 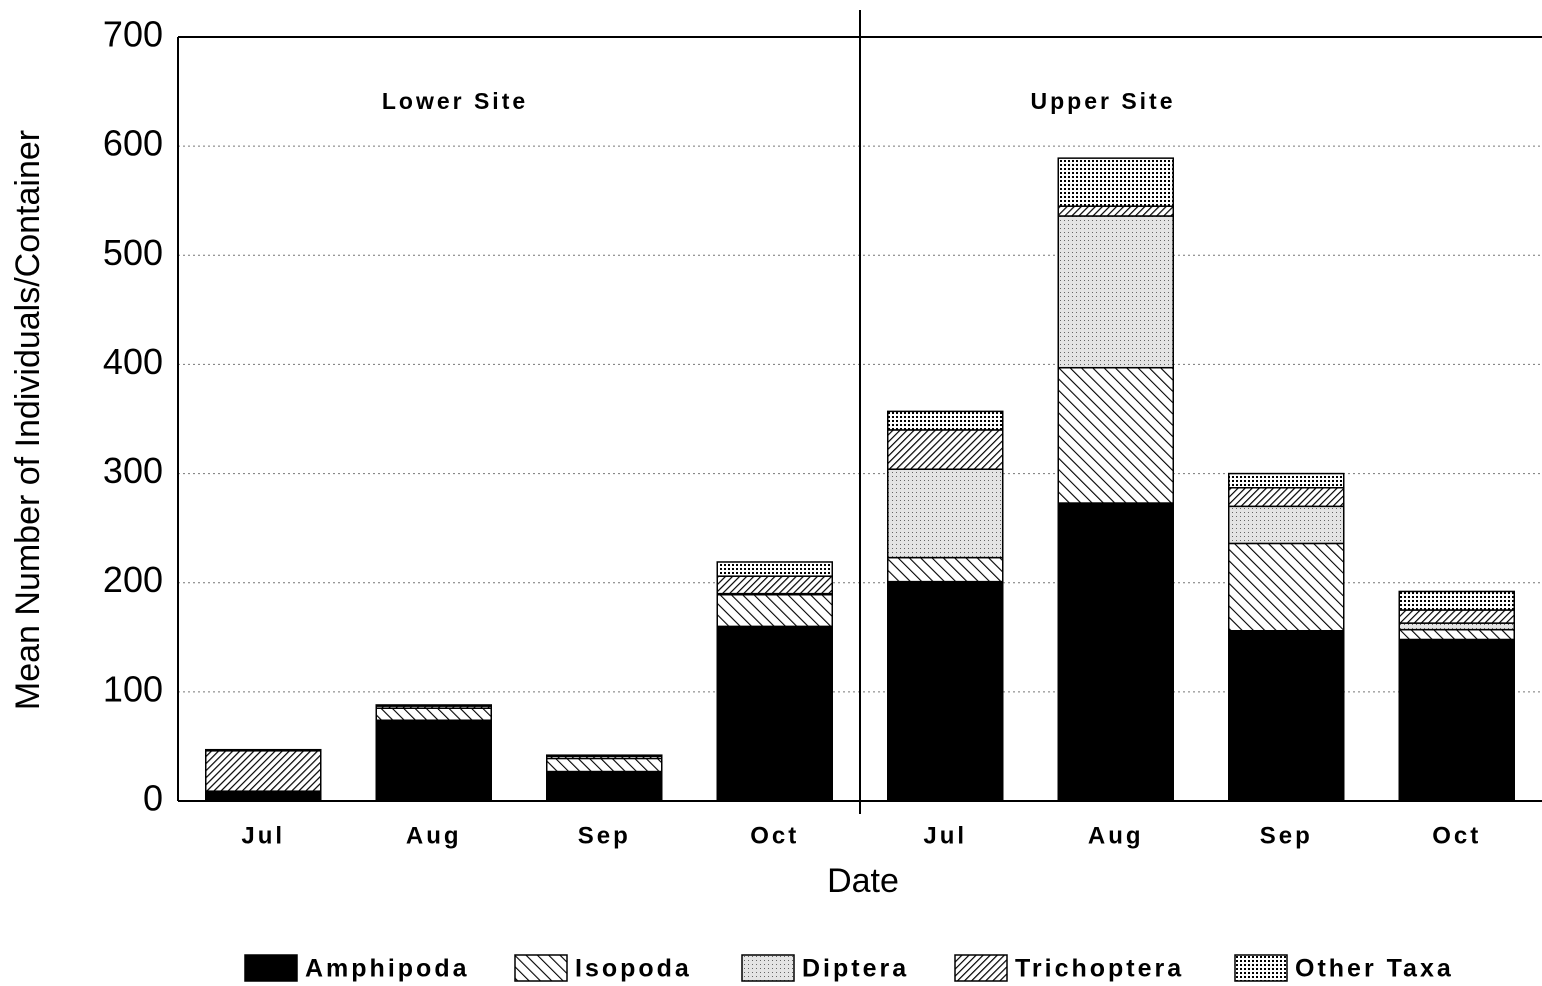 What do you see at coordinates (1099, 969) in the screenshot?
I see `legend-label: Trichoptera` at bounding box center [1099, 969].